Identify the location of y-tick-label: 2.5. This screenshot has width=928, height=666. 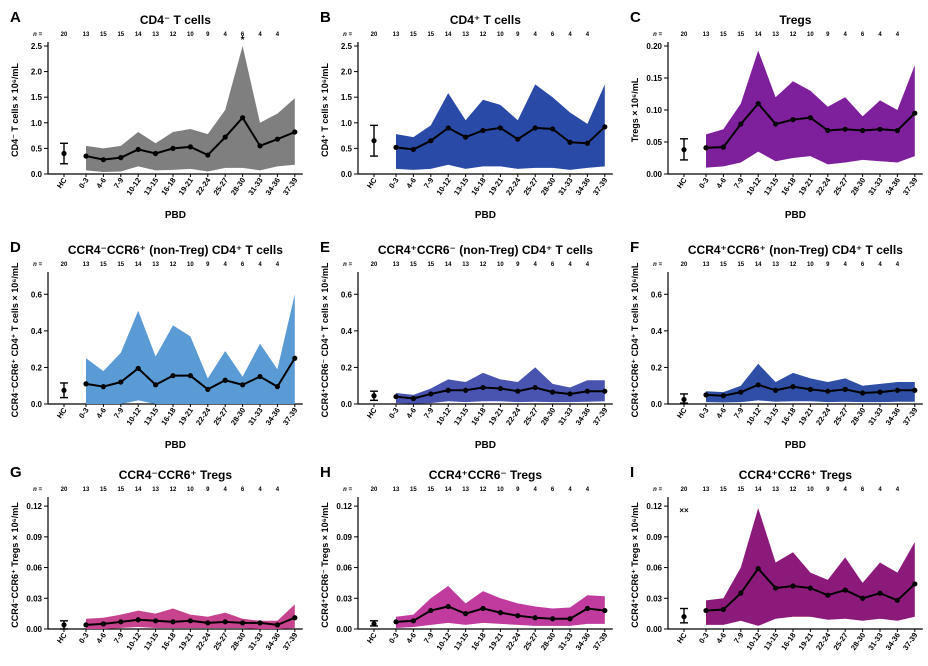
(37, 46).